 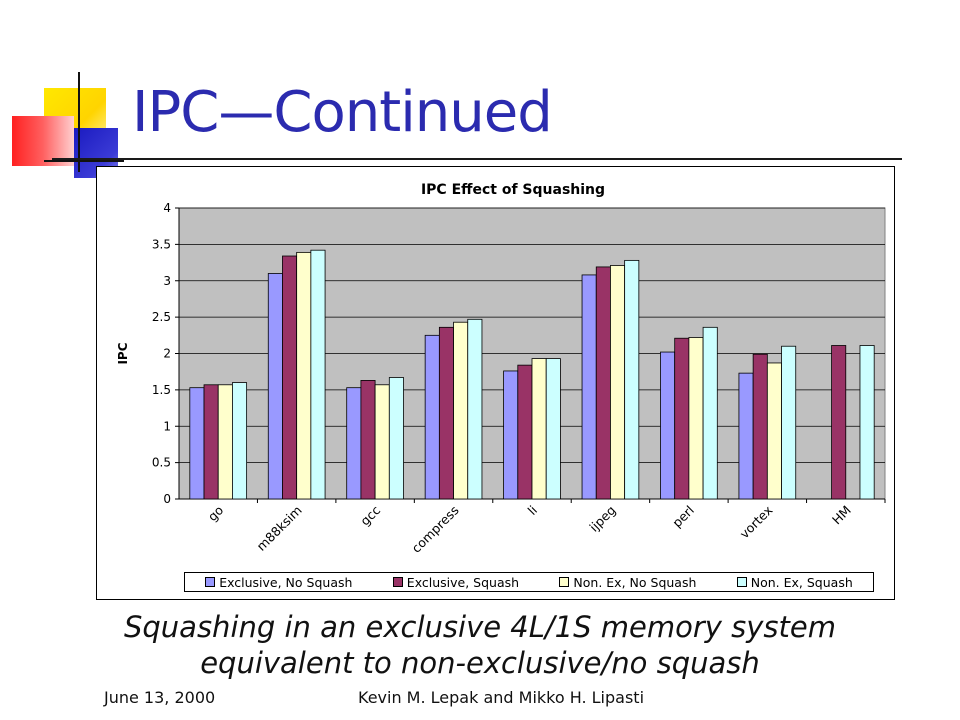 I want to click on x-tick-label: m88ksim, so click(x=279, y=528).